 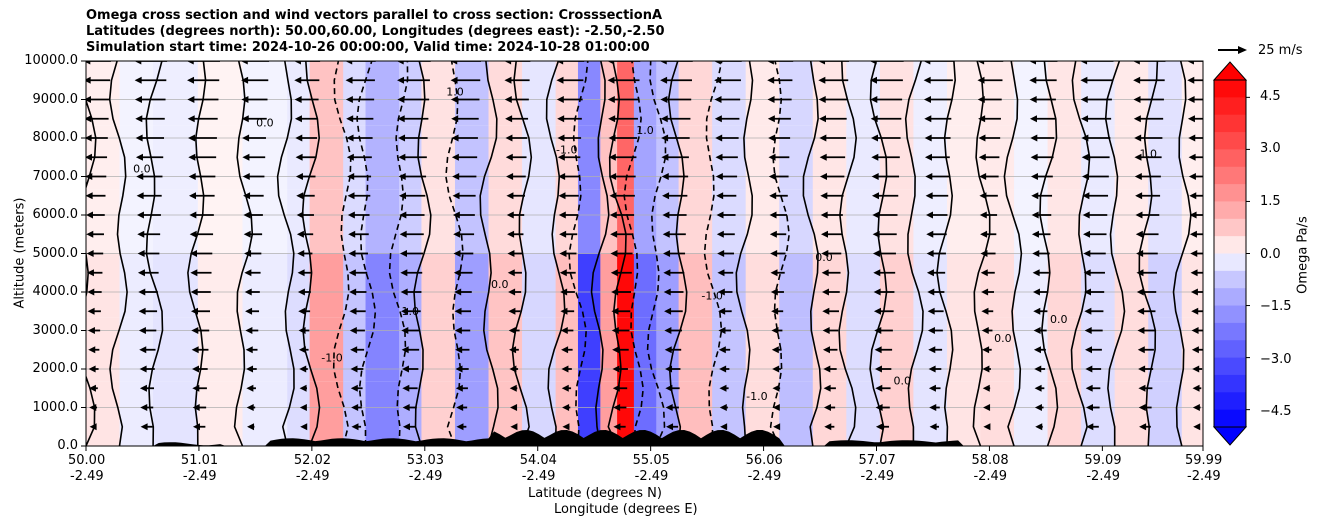 I want to click on terrain-fill, so click(x=644, y=438).